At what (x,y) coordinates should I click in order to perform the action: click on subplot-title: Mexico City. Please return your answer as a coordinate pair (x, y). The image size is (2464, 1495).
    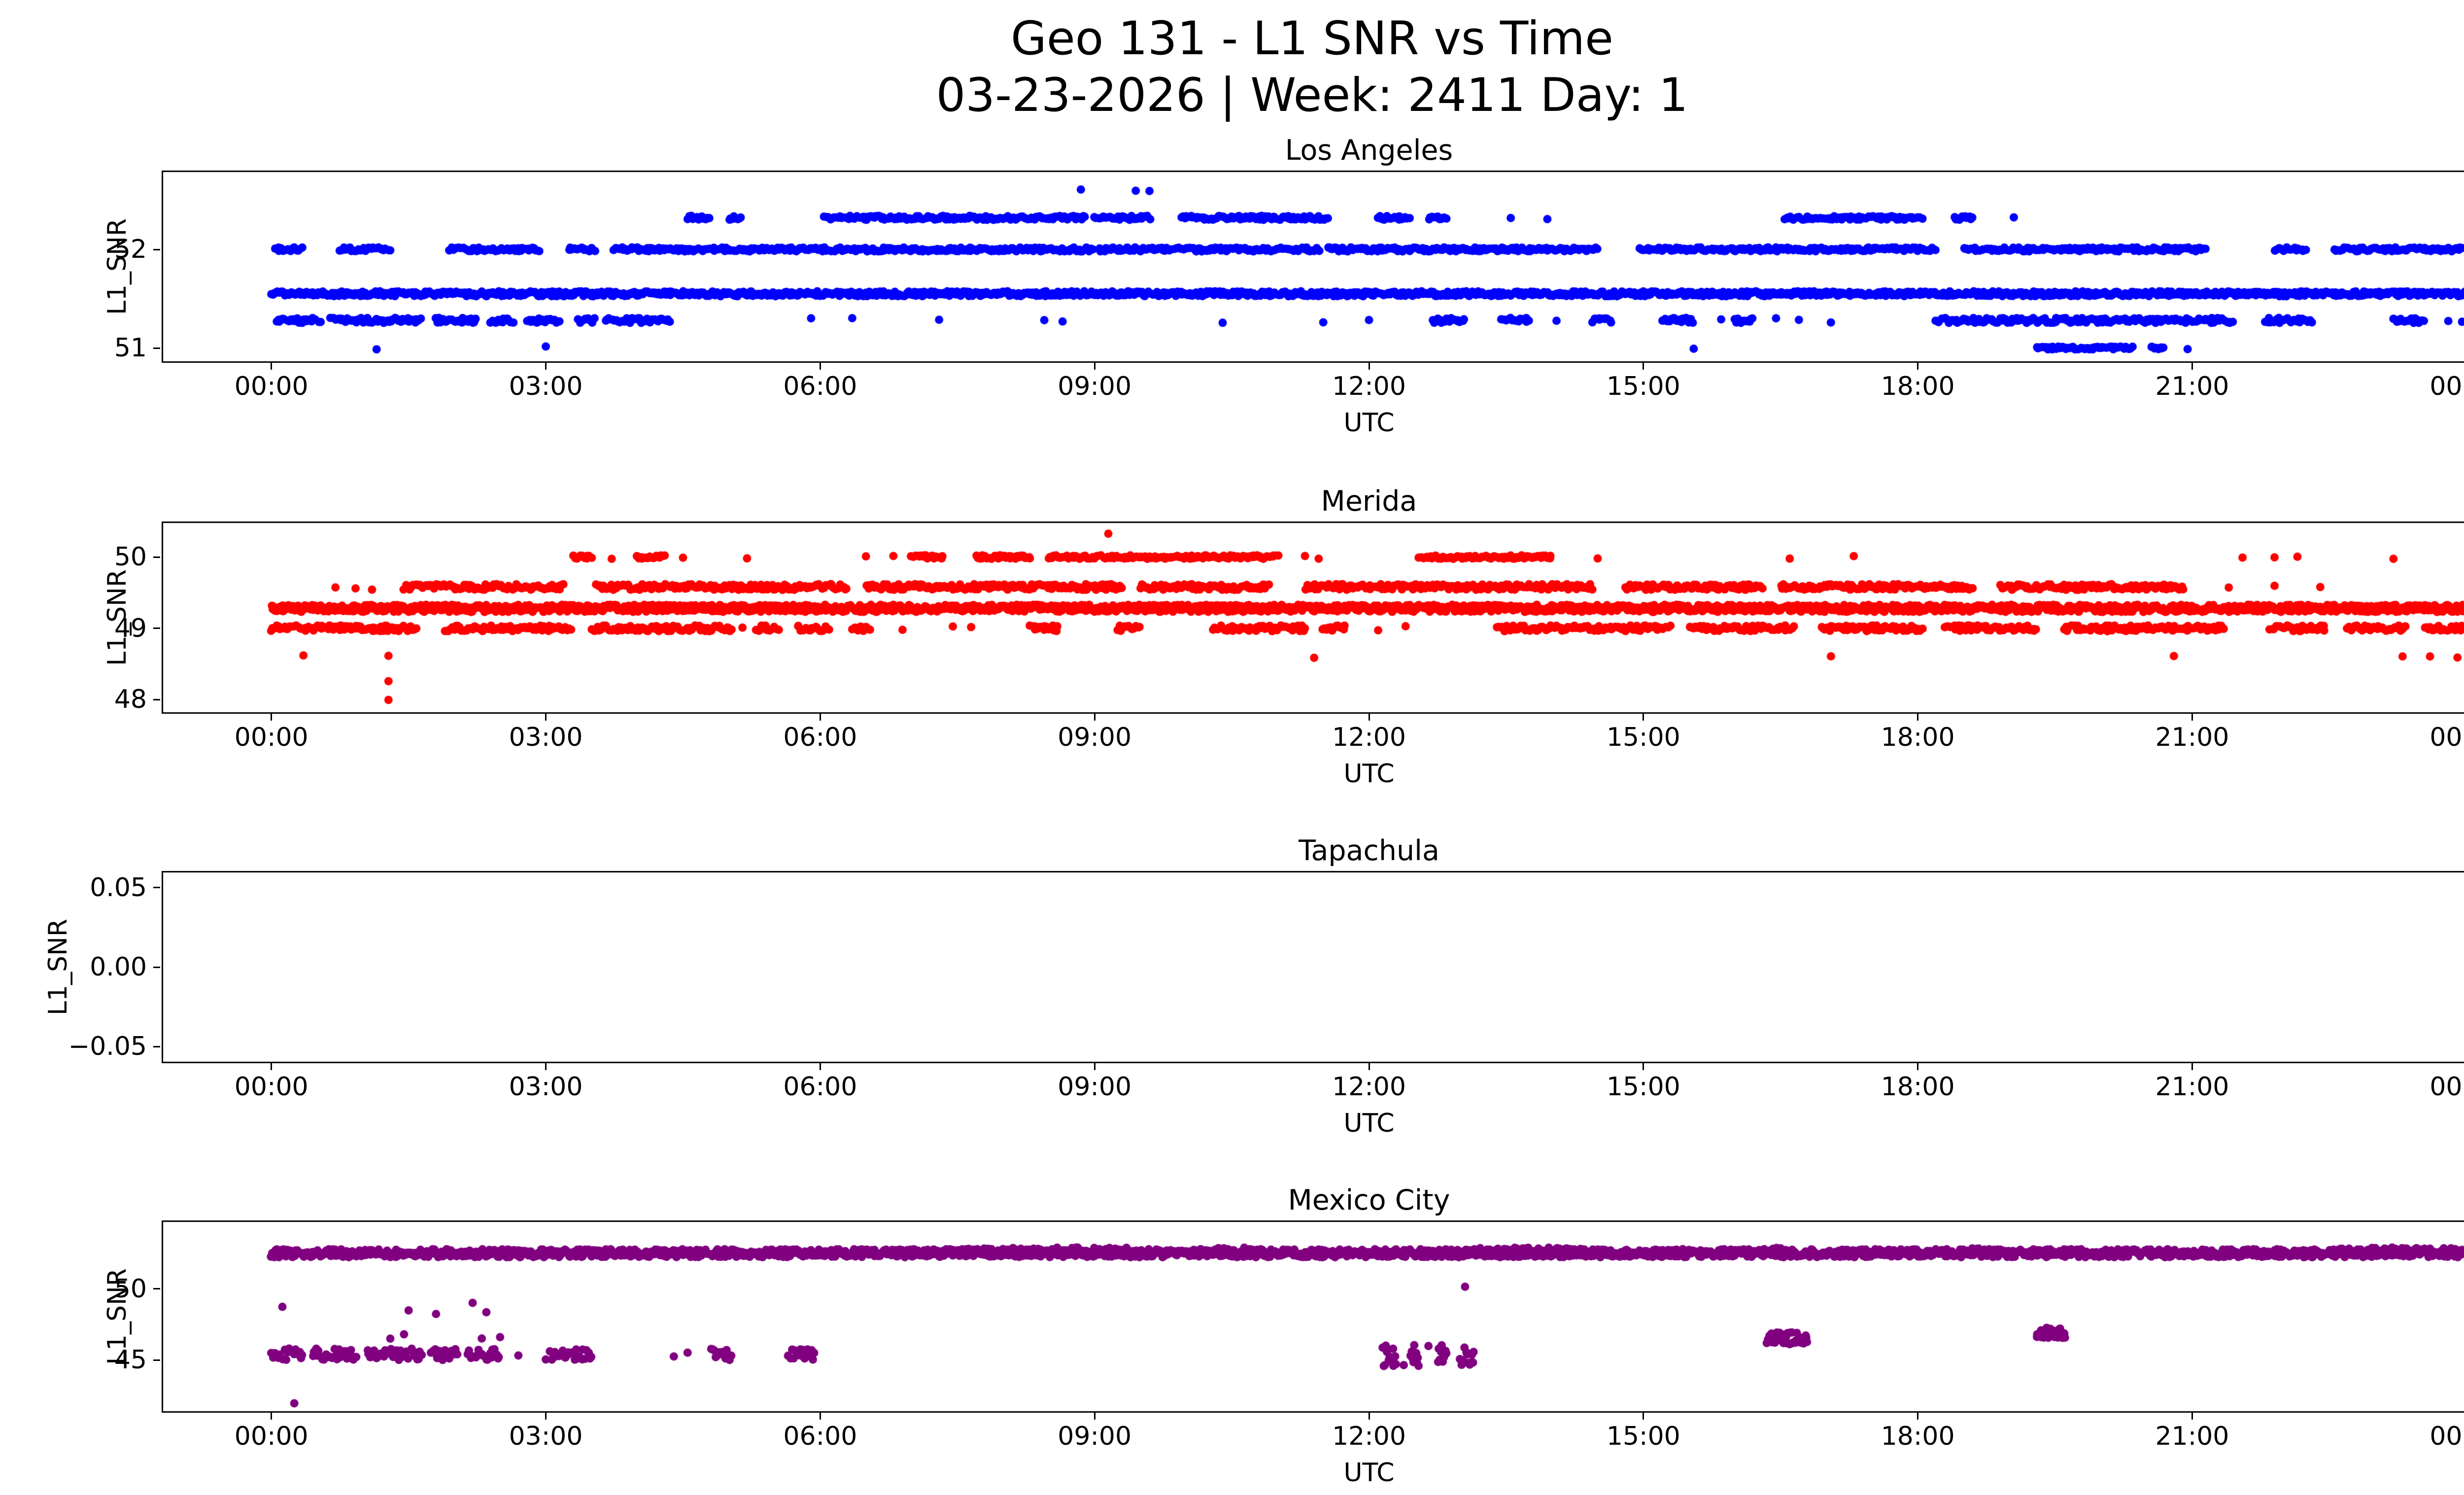
    Looking at the image, I should click on (1369, 1200).